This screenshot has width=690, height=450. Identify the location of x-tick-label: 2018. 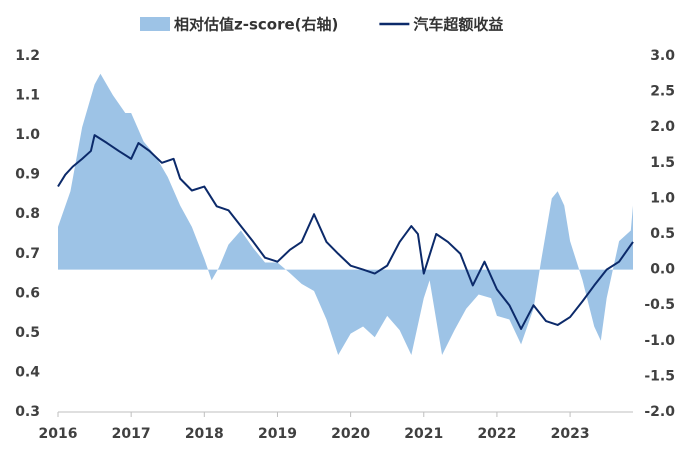
(204, 434).